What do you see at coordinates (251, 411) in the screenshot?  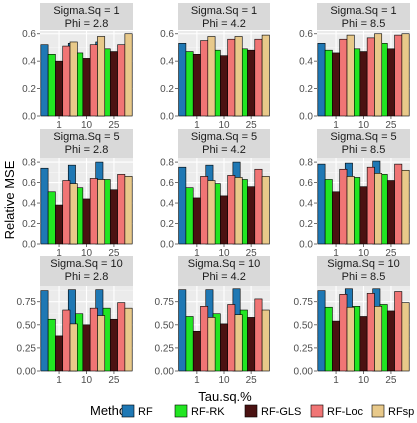 I see `legend-key-rf-gls` at bounding box center [251, 411].